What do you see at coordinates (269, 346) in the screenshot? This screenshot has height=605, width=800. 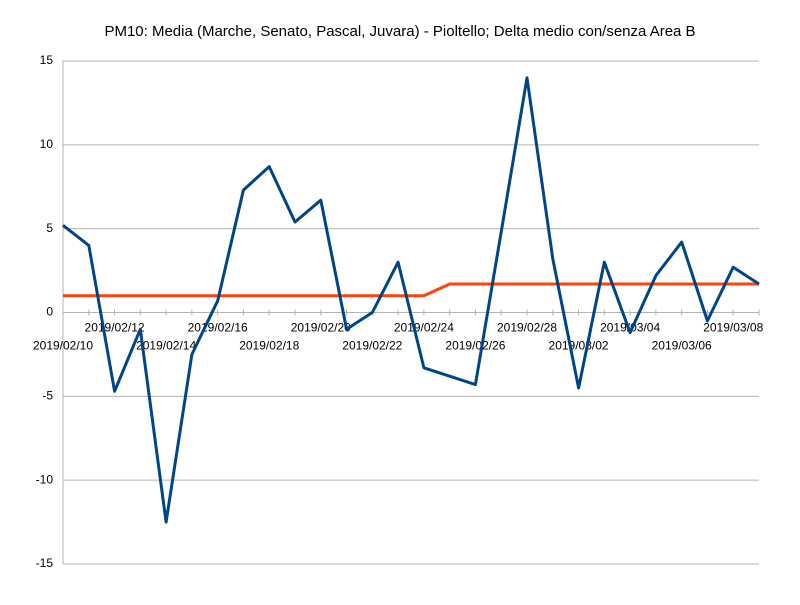 I see `x-tick-label: 2019/02/18` at bounding box center [269, 346].